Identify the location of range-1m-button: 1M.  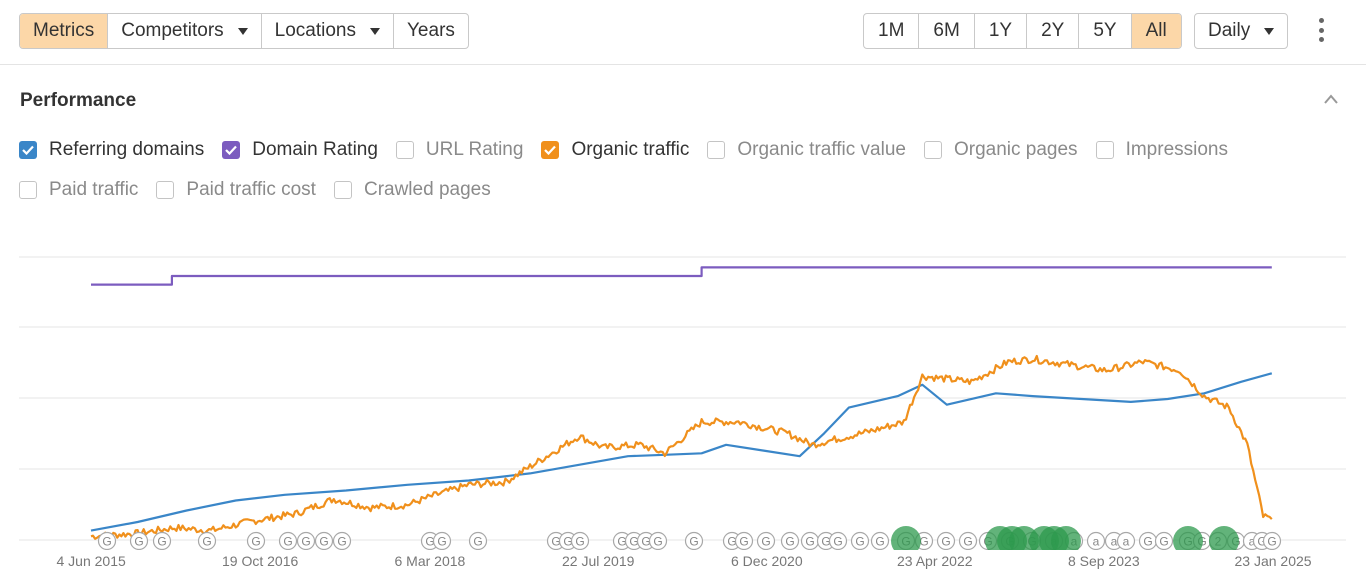
(892, 31).